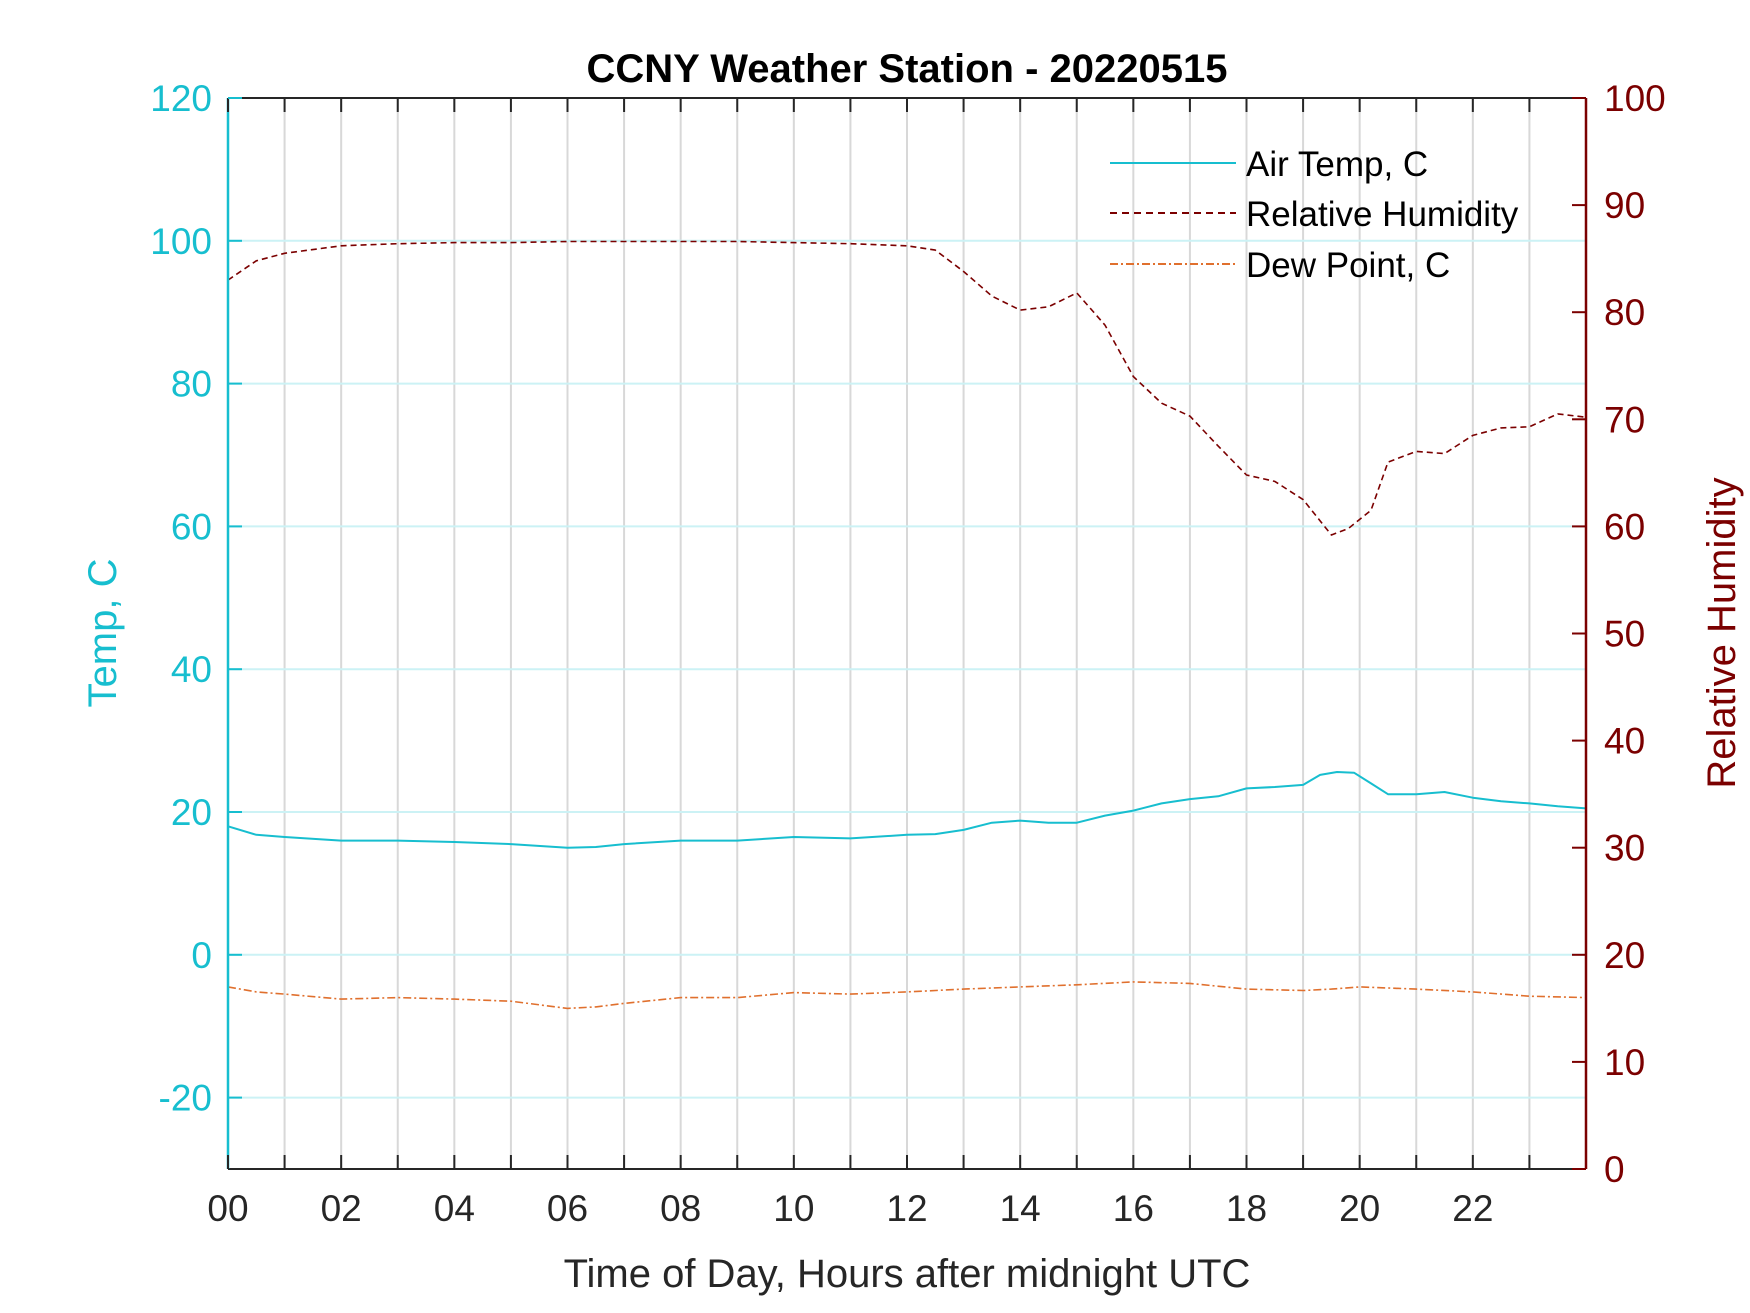 Image resolution: width=1750 pixels, height=1313 pixels. What do you see at coordinates (181, 98) in the screenshot?
I see `y-left-tick-label: 120` at bounding box center [181, 98].